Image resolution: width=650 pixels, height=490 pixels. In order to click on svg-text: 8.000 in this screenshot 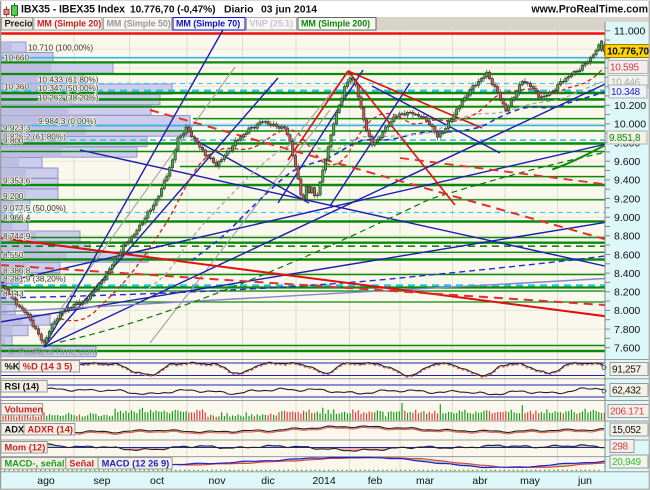, I will do `click(627, 311)`.